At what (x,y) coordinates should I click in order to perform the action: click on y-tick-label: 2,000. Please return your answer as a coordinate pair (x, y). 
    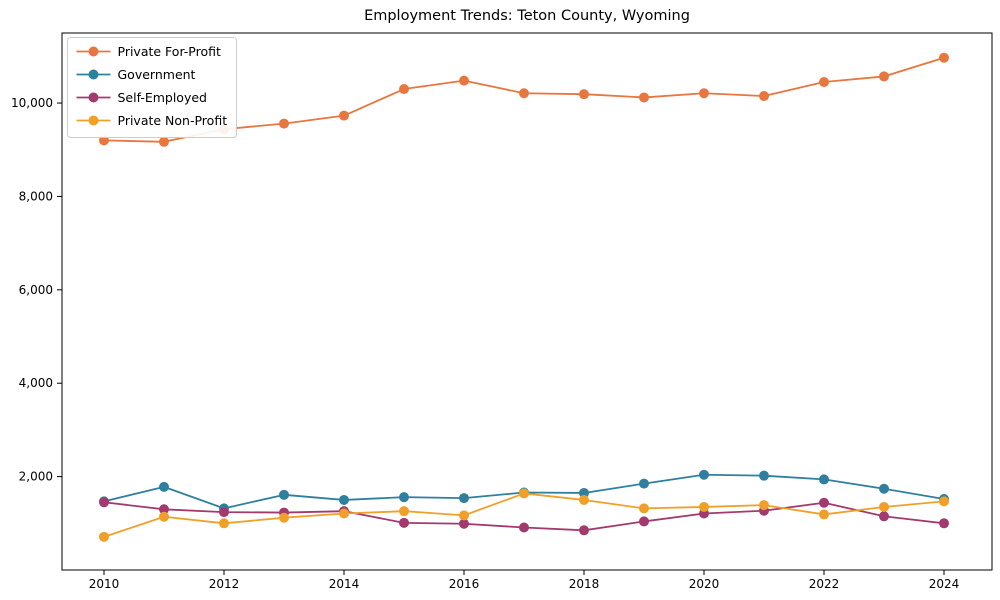
    Looking at the image, I should click on (36, 477).